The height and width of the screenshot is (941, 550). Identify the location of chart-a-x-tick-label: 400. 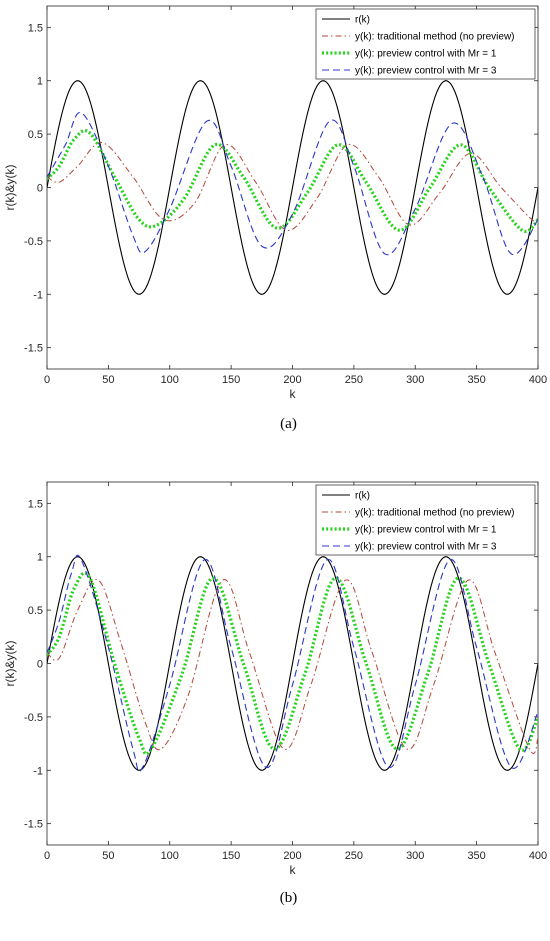
(538, 380).